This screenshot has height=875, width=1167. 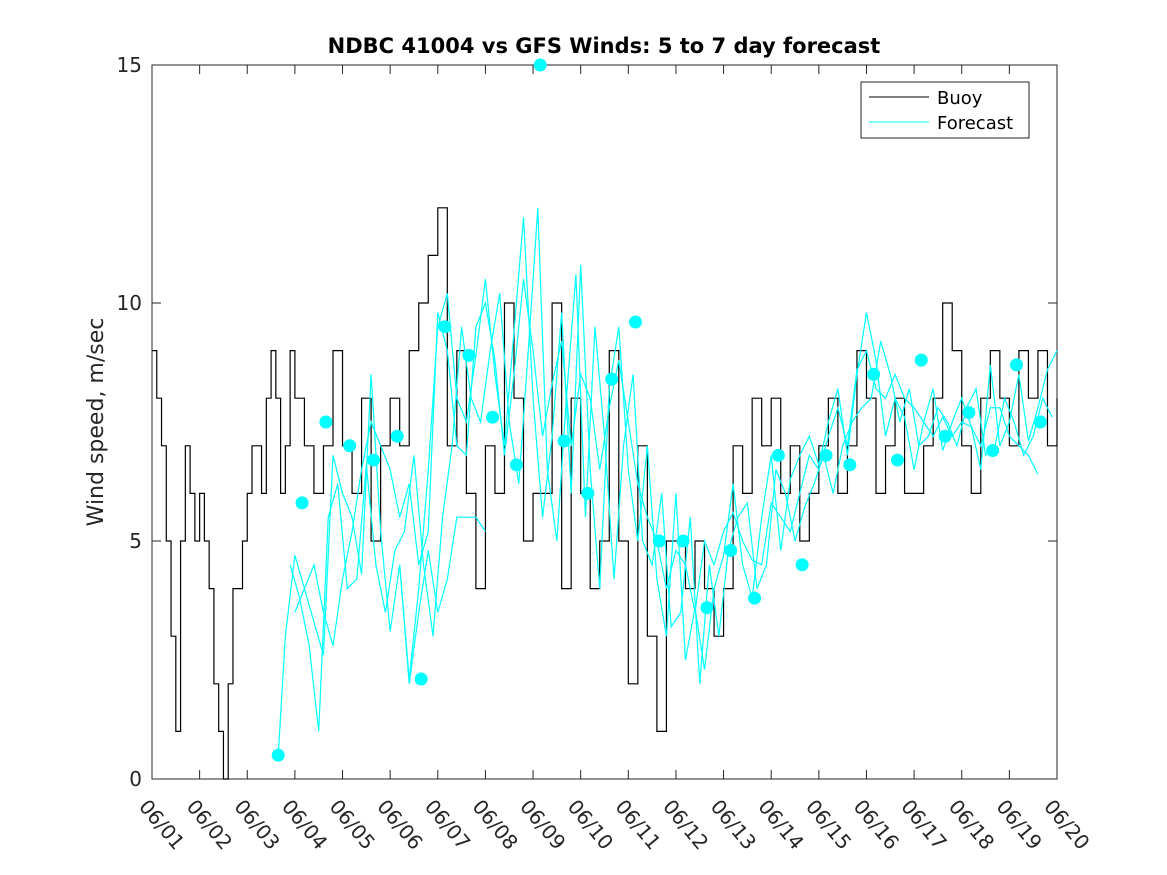 I want to click on legend: Buoy Forecast, so click(x=945, y=110).